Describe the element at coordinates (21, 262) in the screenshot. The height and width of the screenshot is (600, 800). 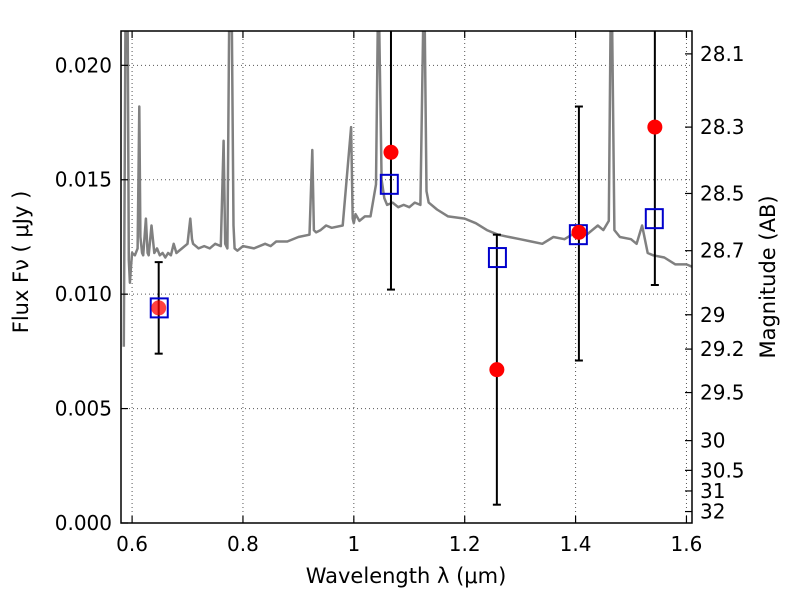
I see `y-axis-title: Flux Fν ( μJy )` at that location.